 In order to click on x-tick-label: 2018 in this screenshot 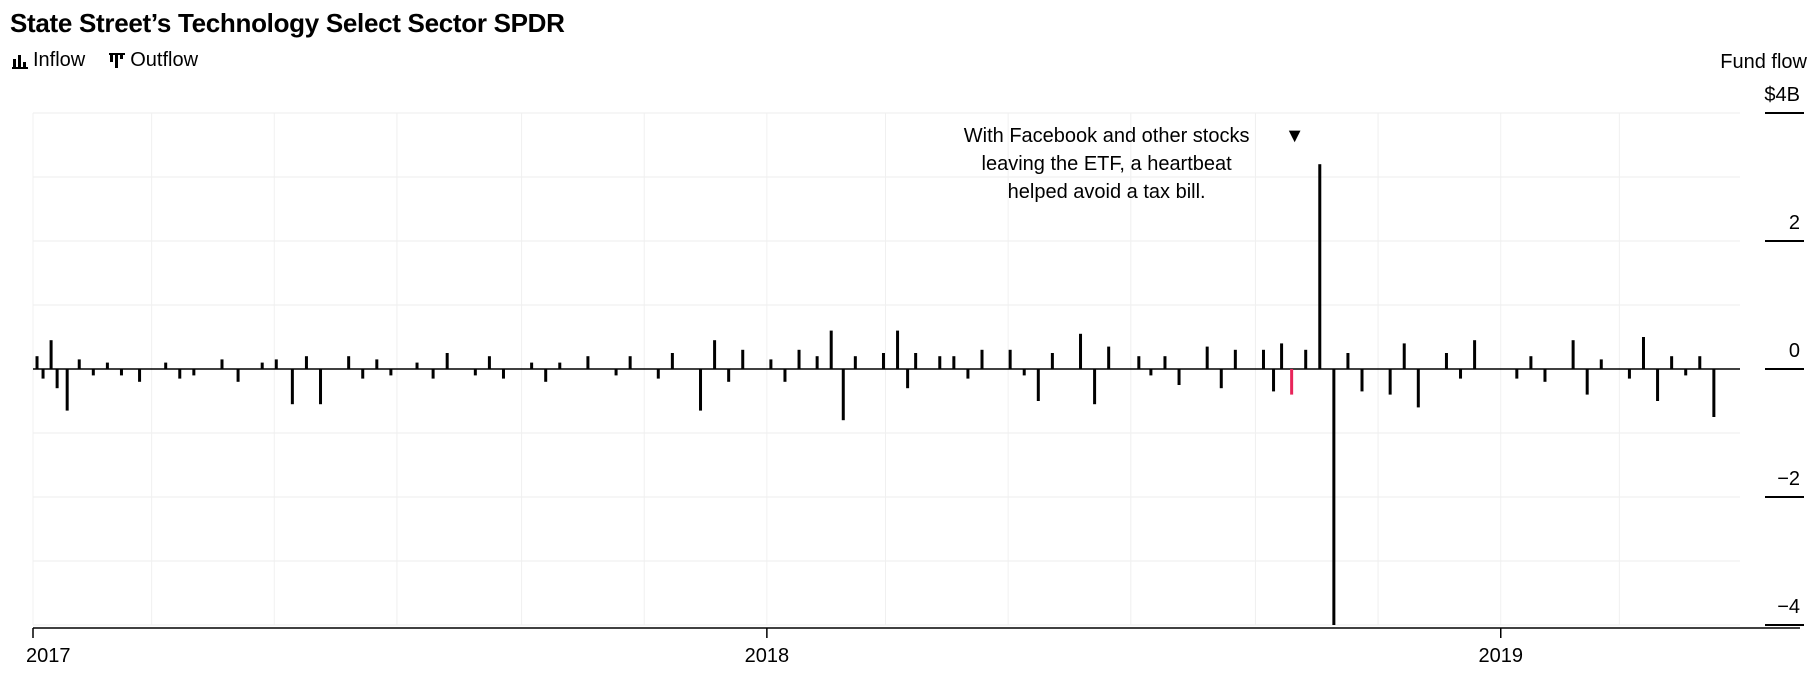, I will do `click(767, 656)`.